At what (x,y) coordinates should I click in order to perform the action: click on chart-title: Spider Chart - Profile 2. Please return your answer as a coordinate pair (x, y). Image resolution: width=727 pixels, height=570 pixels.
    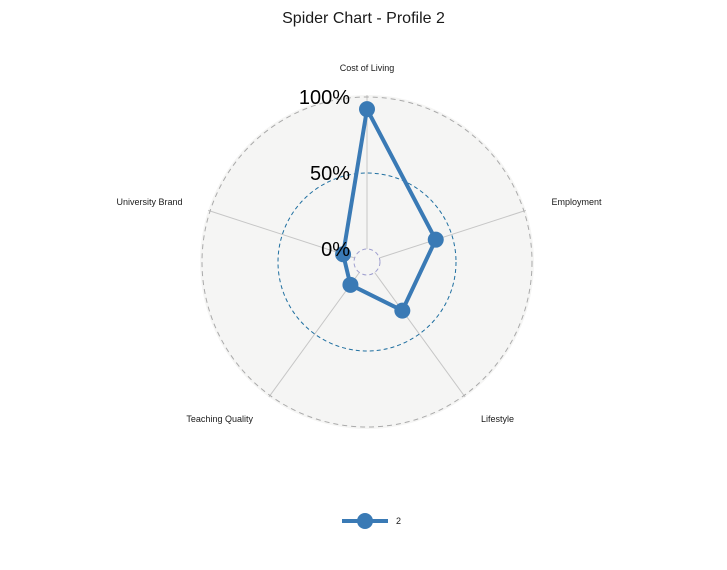
    Looking at the image, I should click on (363, 18).